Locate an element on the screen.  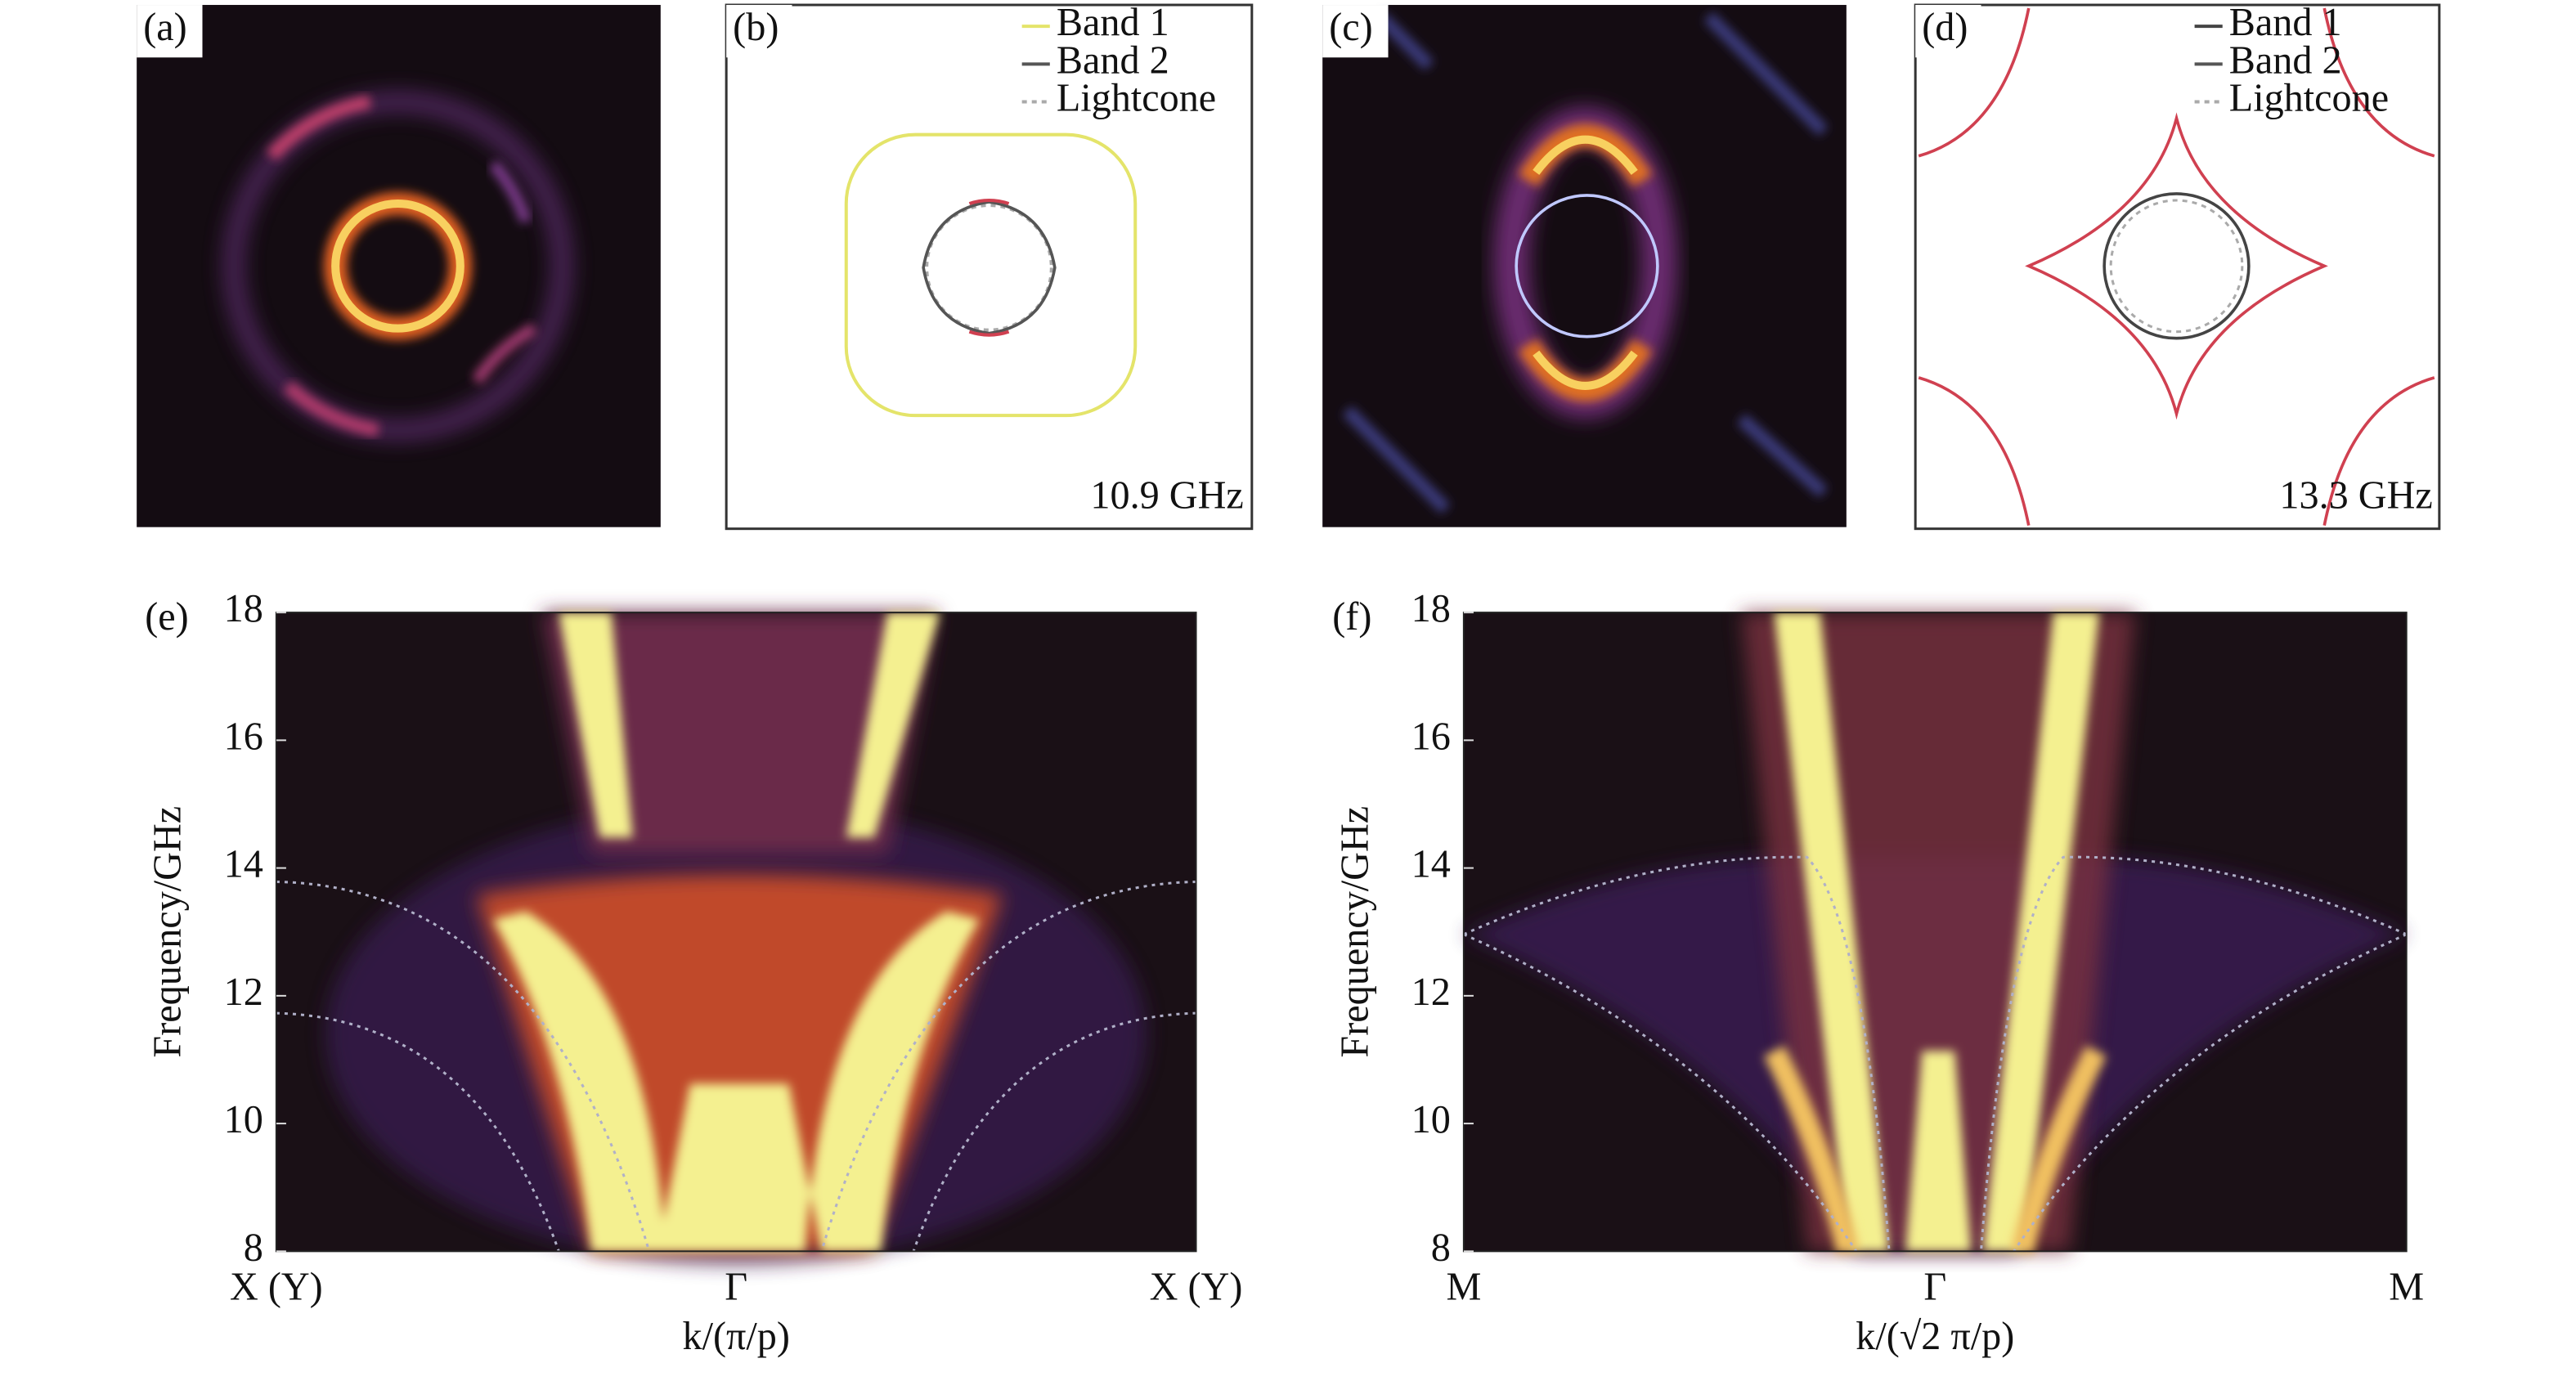
frequency-annotation: 13.3 GHz is located at coordinates (2355, 496).